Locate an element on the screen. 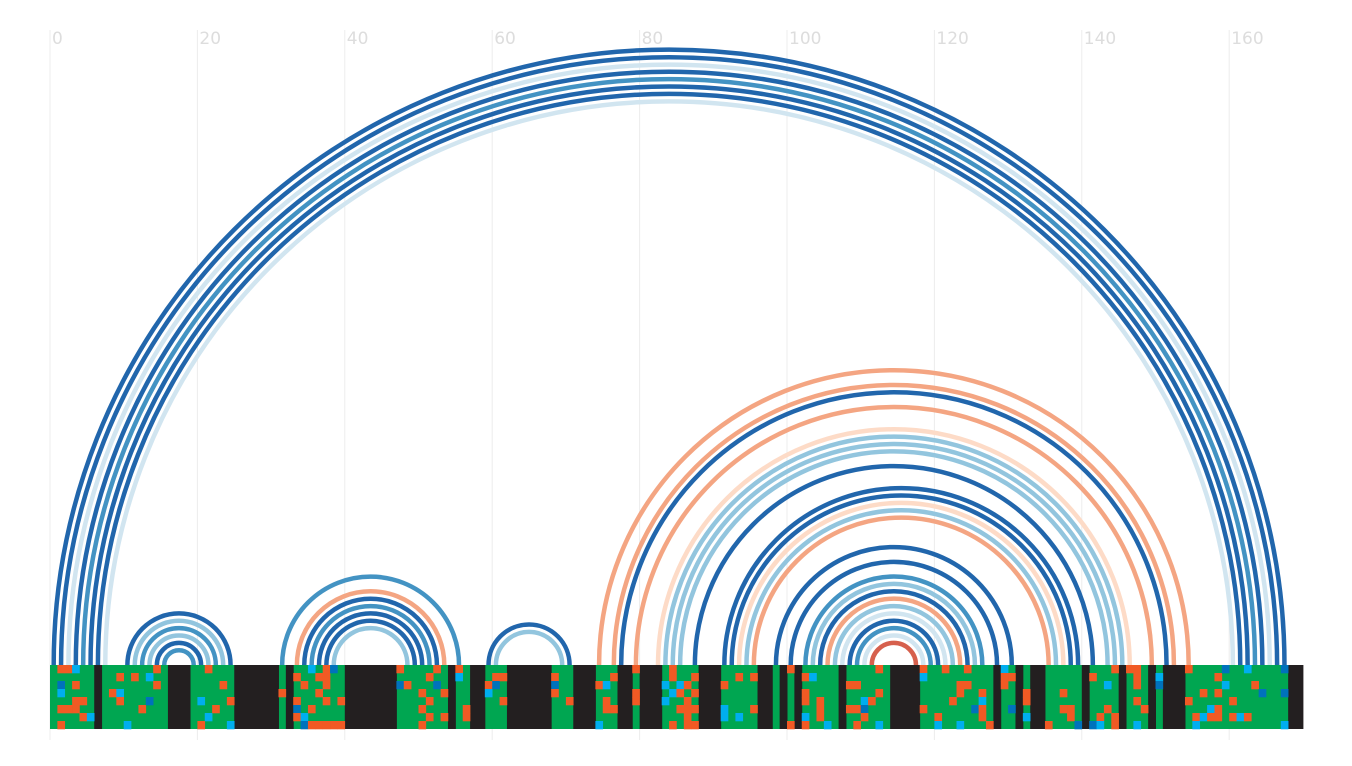 The height and width of the screenshot is (766, 1352). sequence-track is located at coordinates (677, 697).